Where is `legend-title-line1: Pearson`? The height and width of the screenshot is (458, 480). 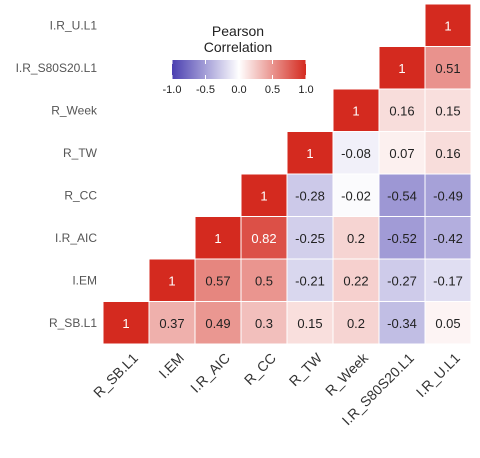
legend-title-line1: Pearson is located at coordinates (238, 31).